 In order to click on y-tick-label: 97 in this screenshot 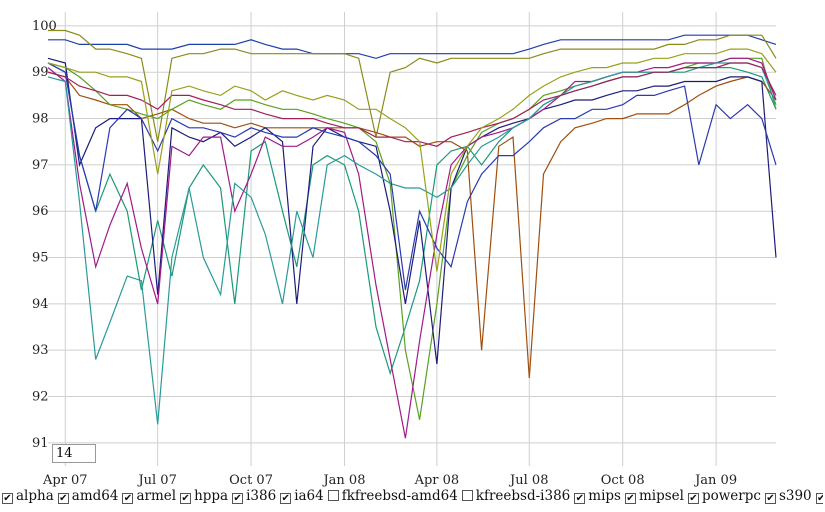, I will do `click(40, 165)`.